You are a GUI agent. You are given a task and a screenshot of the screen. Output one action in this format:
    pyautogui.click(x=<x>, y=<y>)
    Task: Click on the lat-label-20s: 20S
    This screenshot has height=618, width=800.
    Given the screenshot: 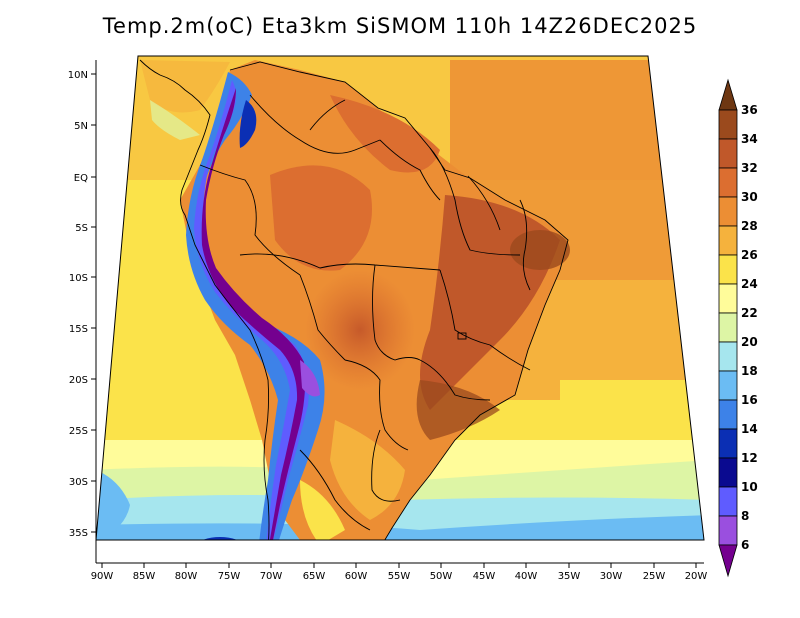 What is the action you would take?
    pyautogui.click(x=78, y=380)
    